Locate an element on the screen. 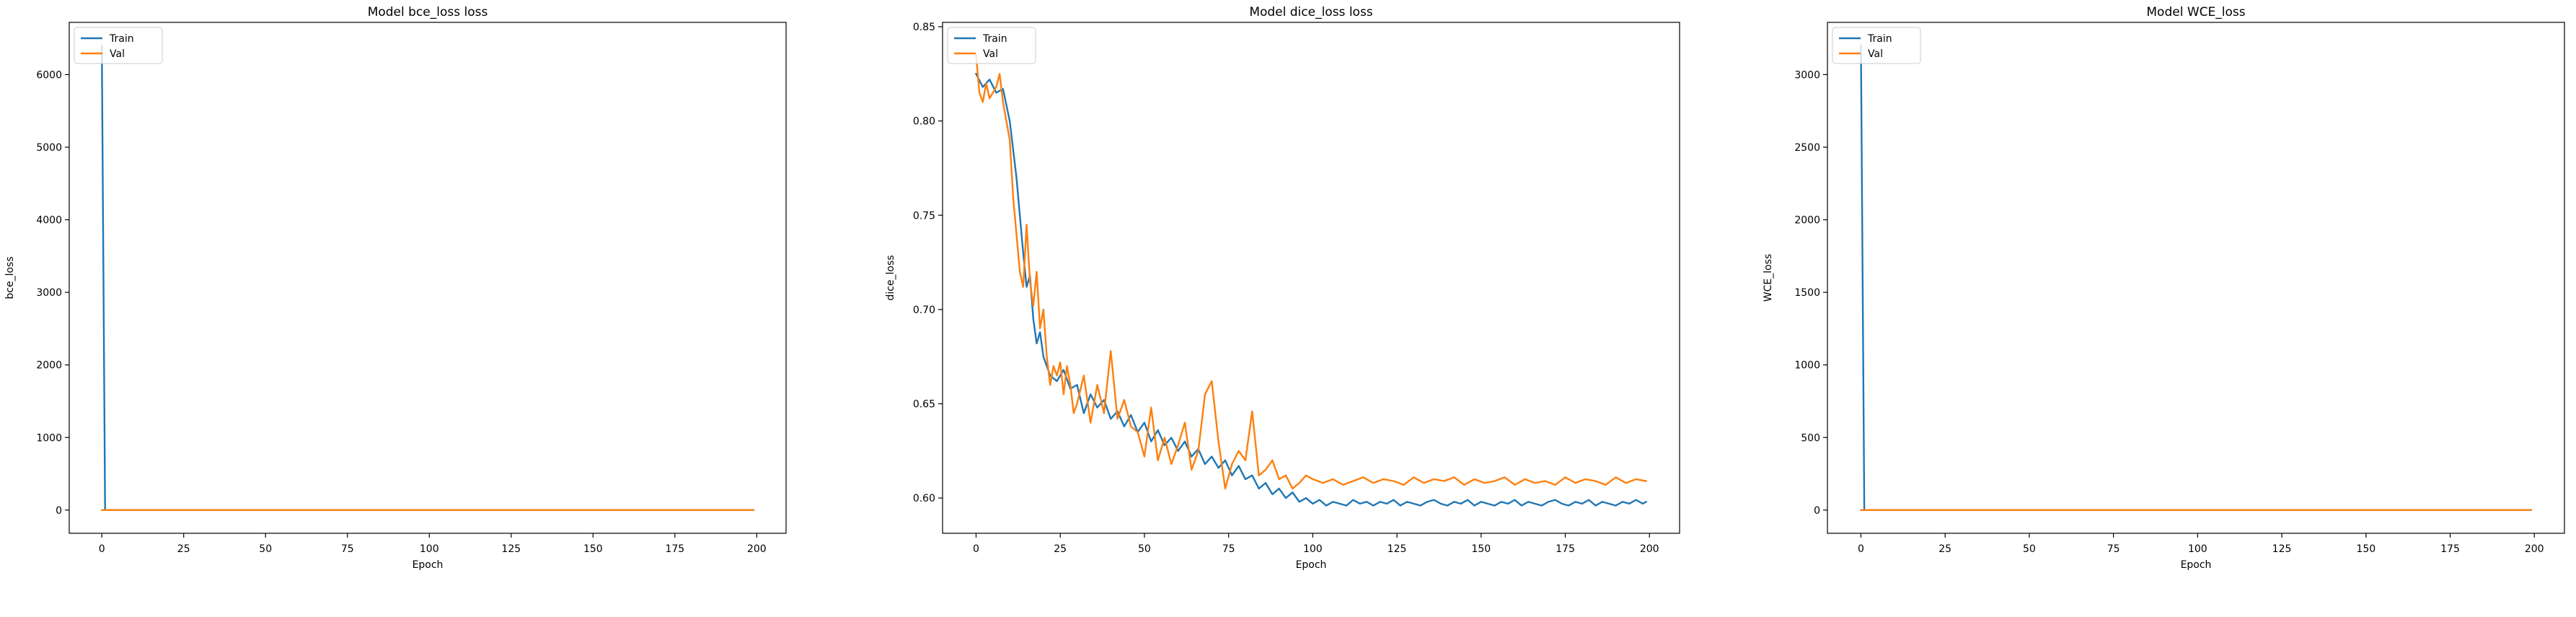 Image resolution: width=2576 pixels, height=617 pixels. y-tick-label: 0.65 is located at coordinates (924, 405).